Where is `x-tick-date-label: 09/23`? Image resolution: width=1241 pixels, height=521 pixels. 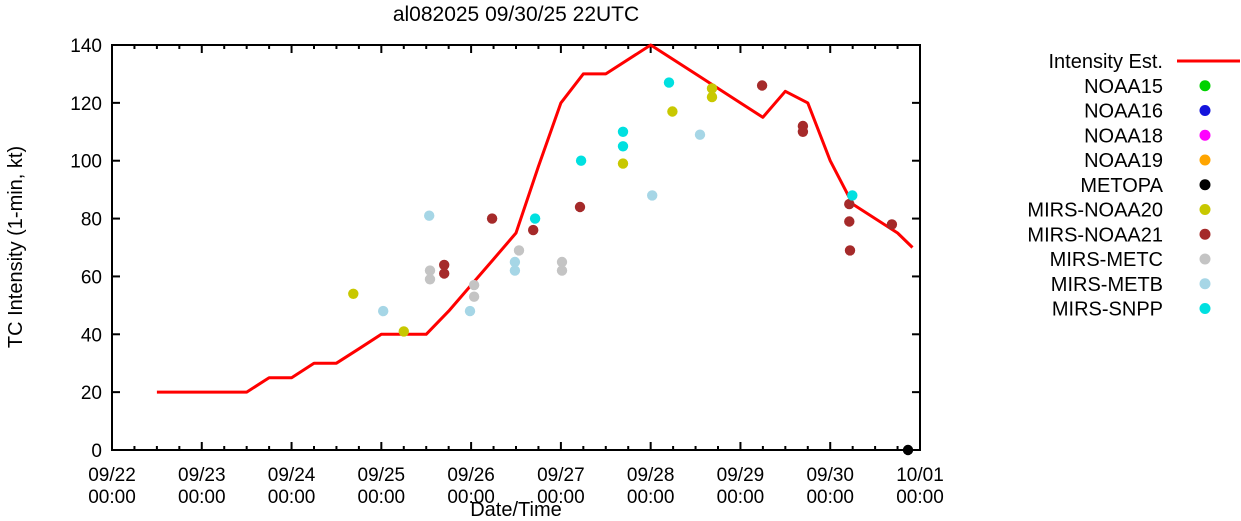
x-tick-date-label: 09/23 is located at coordinates (202, 475).